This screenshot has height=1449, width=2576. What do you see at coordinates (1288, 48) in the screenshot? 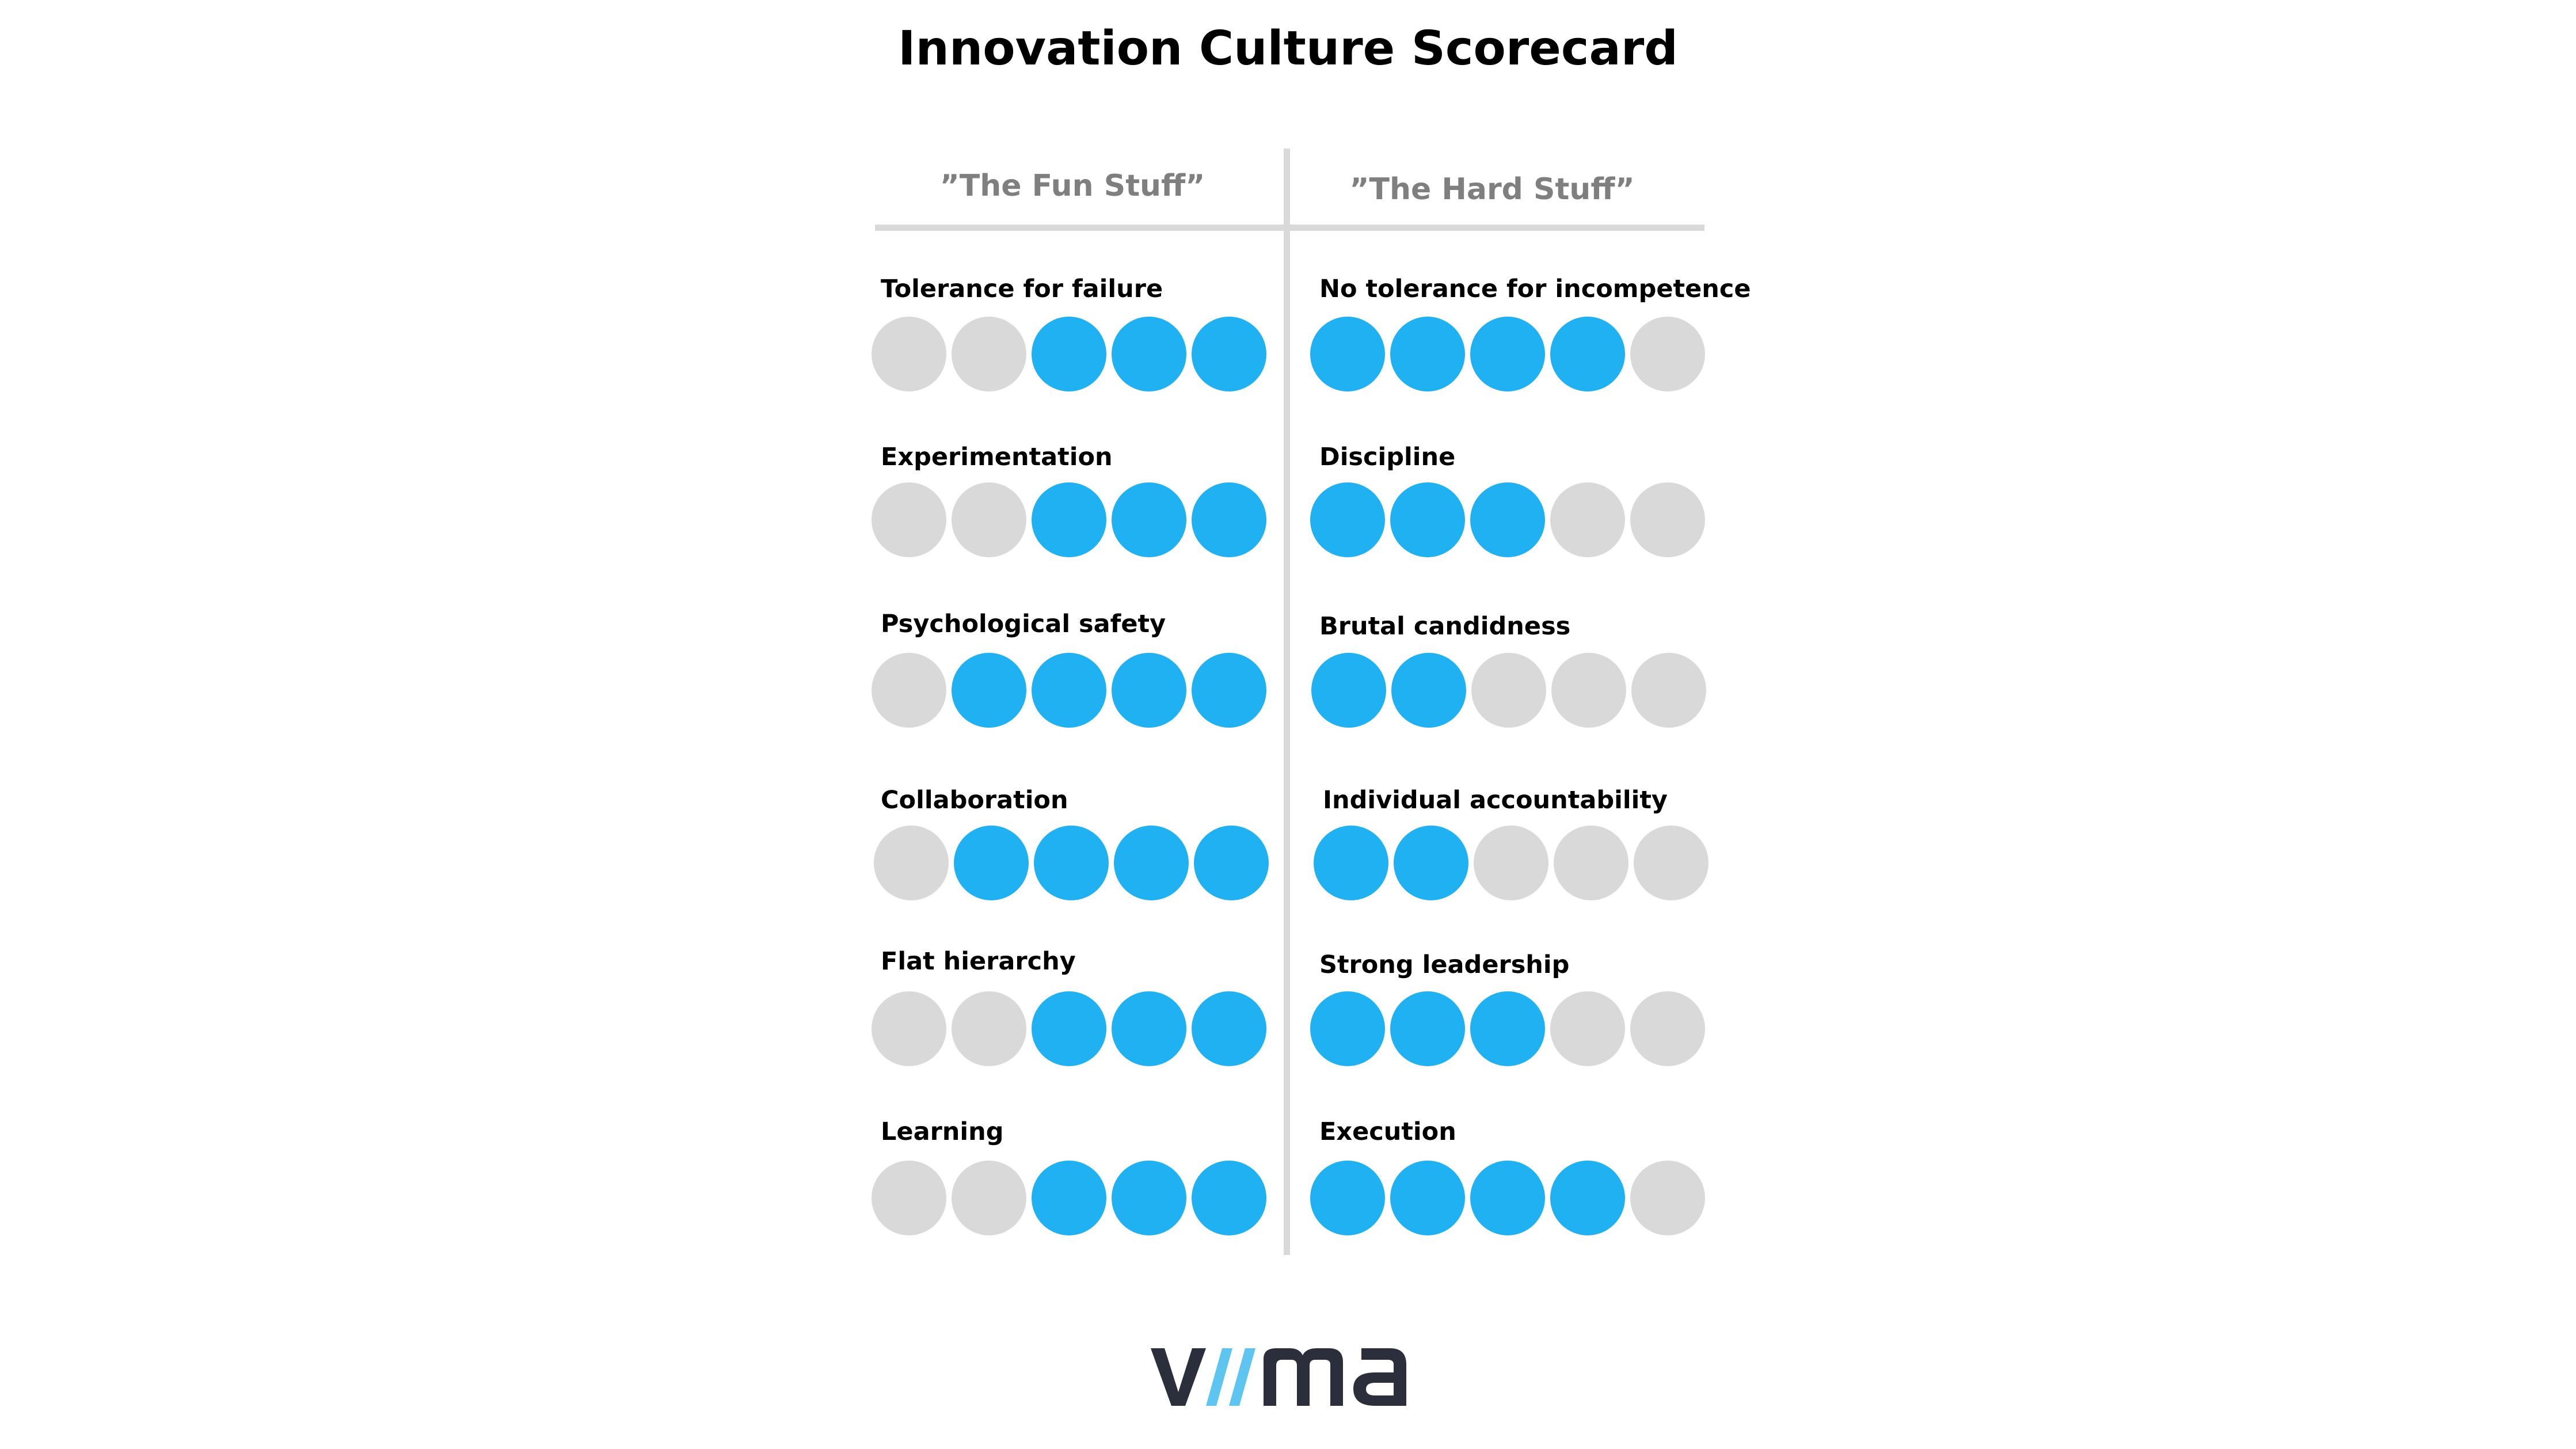
I see `page-title: Innovation Culture Scorecard` at bounding box center [1288, 48].